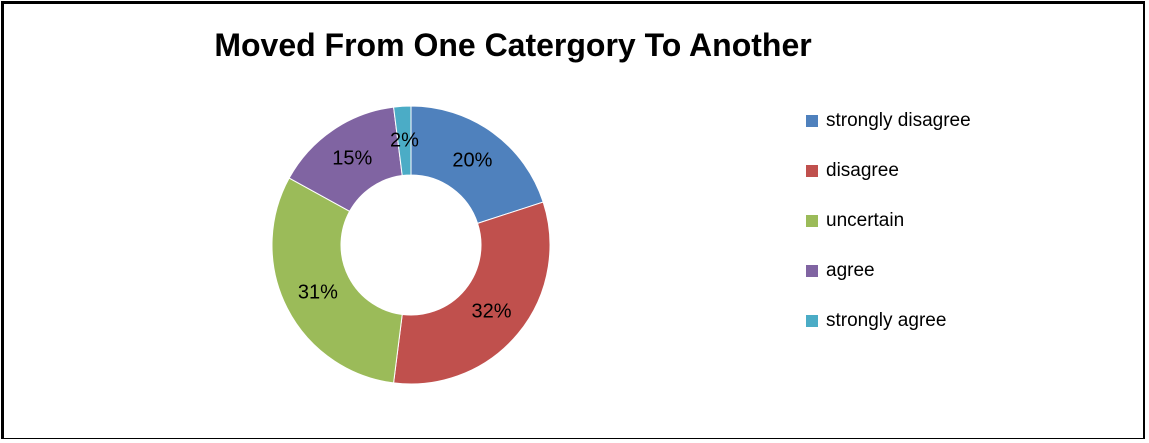 Image resolution: width=1149 pixels, height=443 pixels. What do you see at coordinates (472, 160) in the screenshot?
I see `data-label-strongly-disagree: 20%` at bounding box center [472, 160].